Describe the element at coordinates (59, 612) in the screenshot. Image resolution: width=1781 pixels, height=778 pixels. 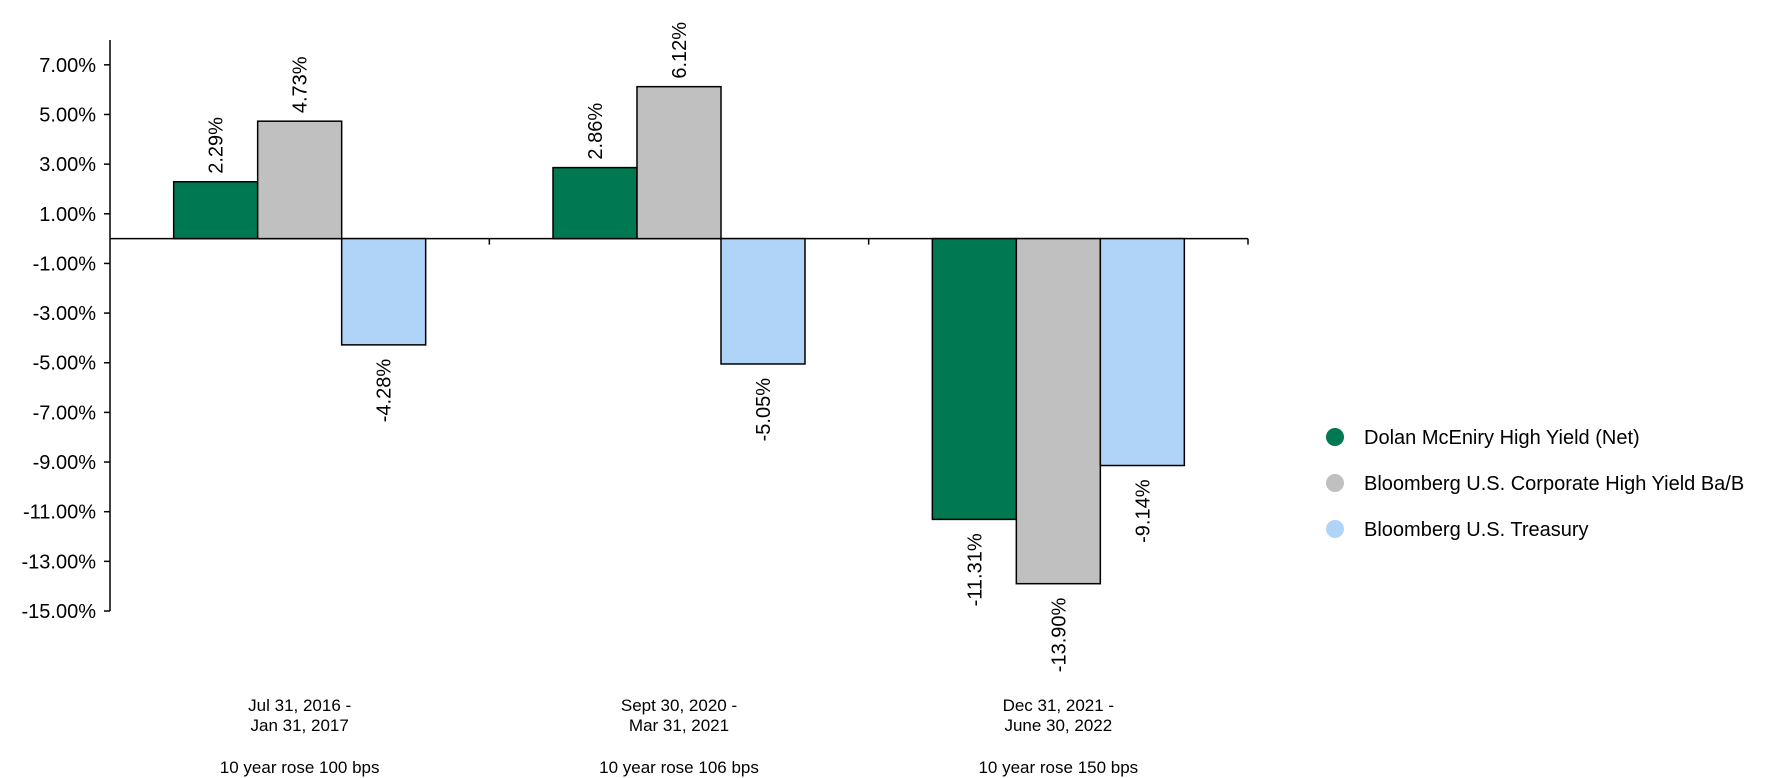
I see `y-tick-label: -15.00%` at that location.